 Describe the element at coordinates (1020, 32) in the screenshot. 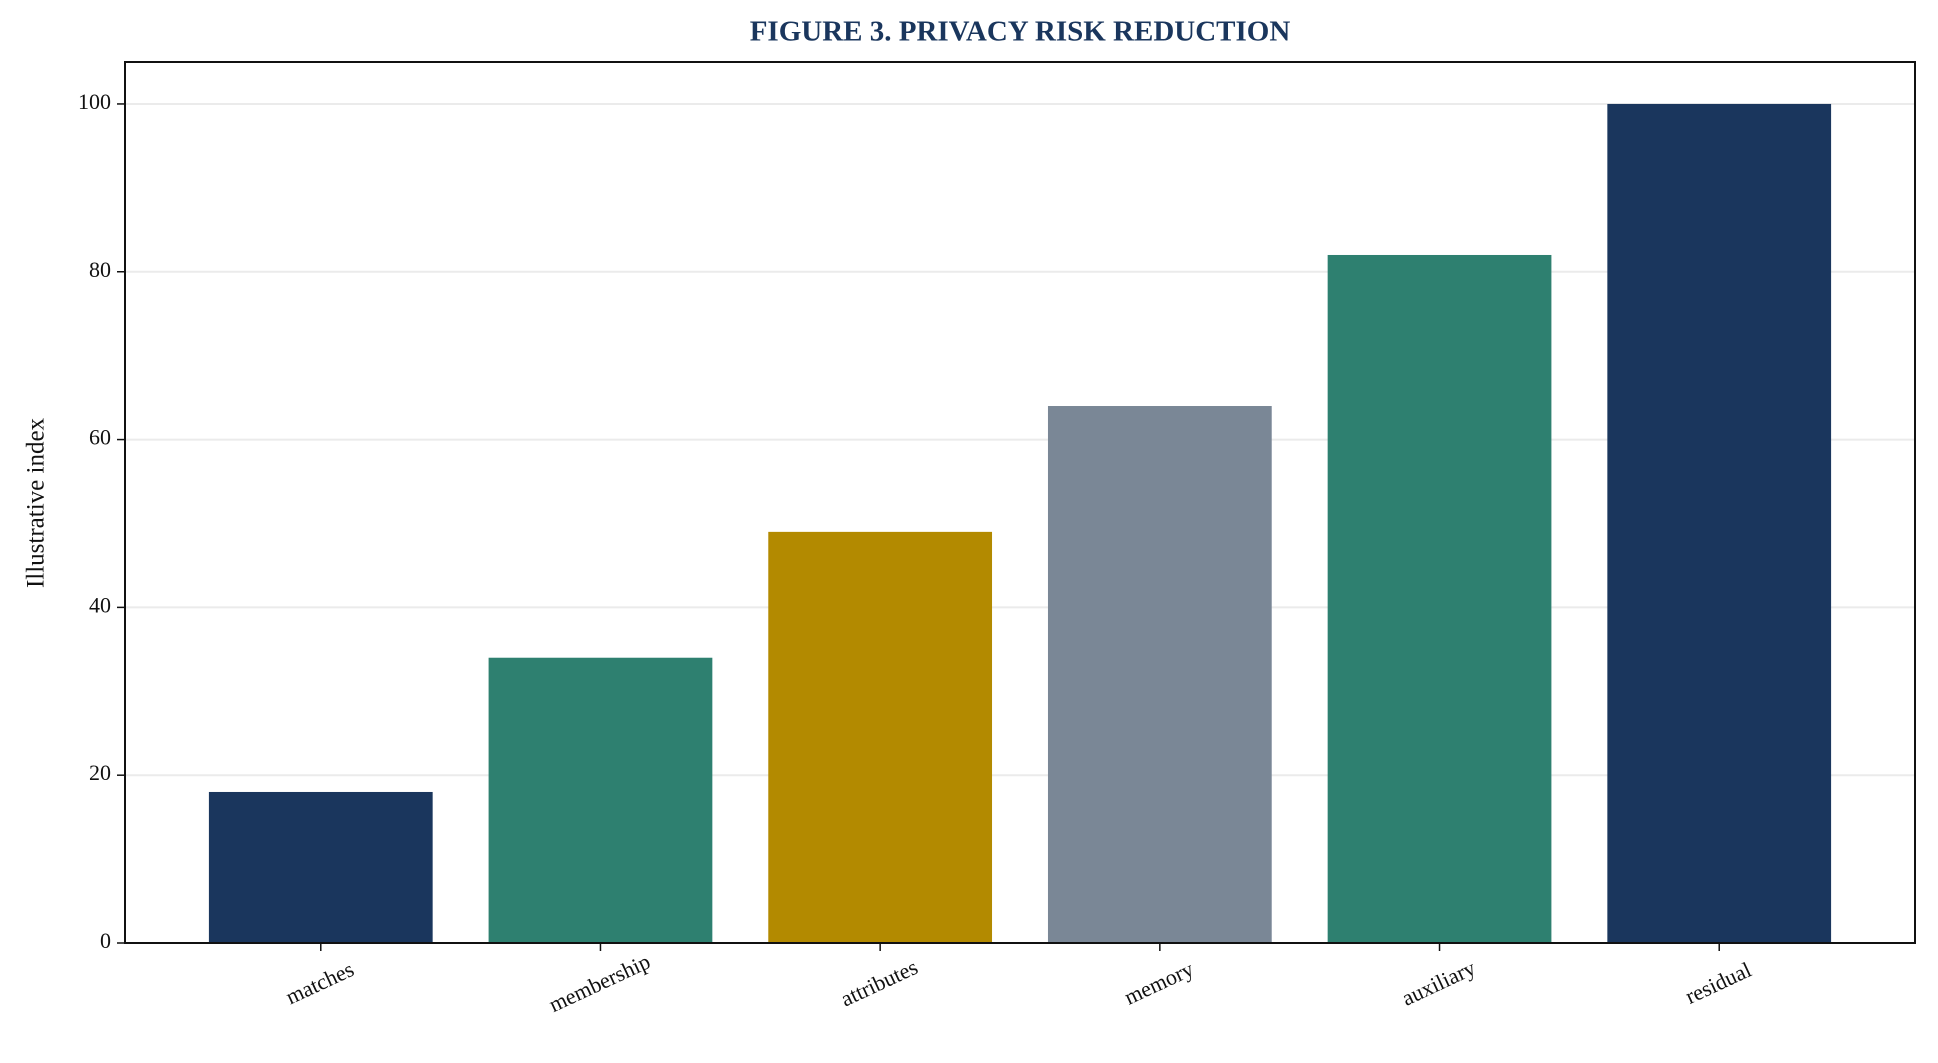

I see `chart-title: FIGURE 3. PRIVACY RISK REDUCTION` at that location.